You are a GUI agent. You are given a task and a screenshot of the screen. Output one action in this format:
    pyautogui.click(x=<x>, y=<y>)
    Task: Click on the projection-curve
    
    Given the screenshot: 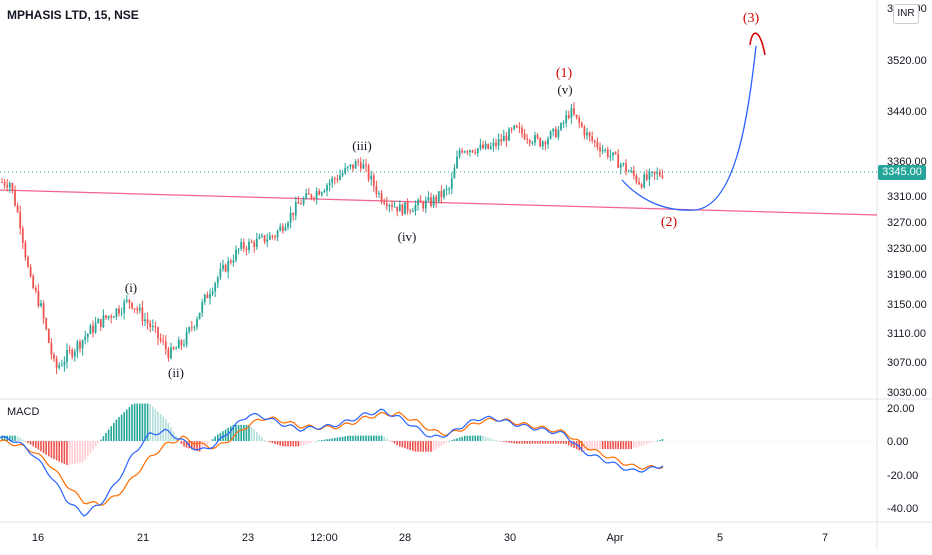 What is the action you would take?
    pyautogui.click(x=689, y=128)
    